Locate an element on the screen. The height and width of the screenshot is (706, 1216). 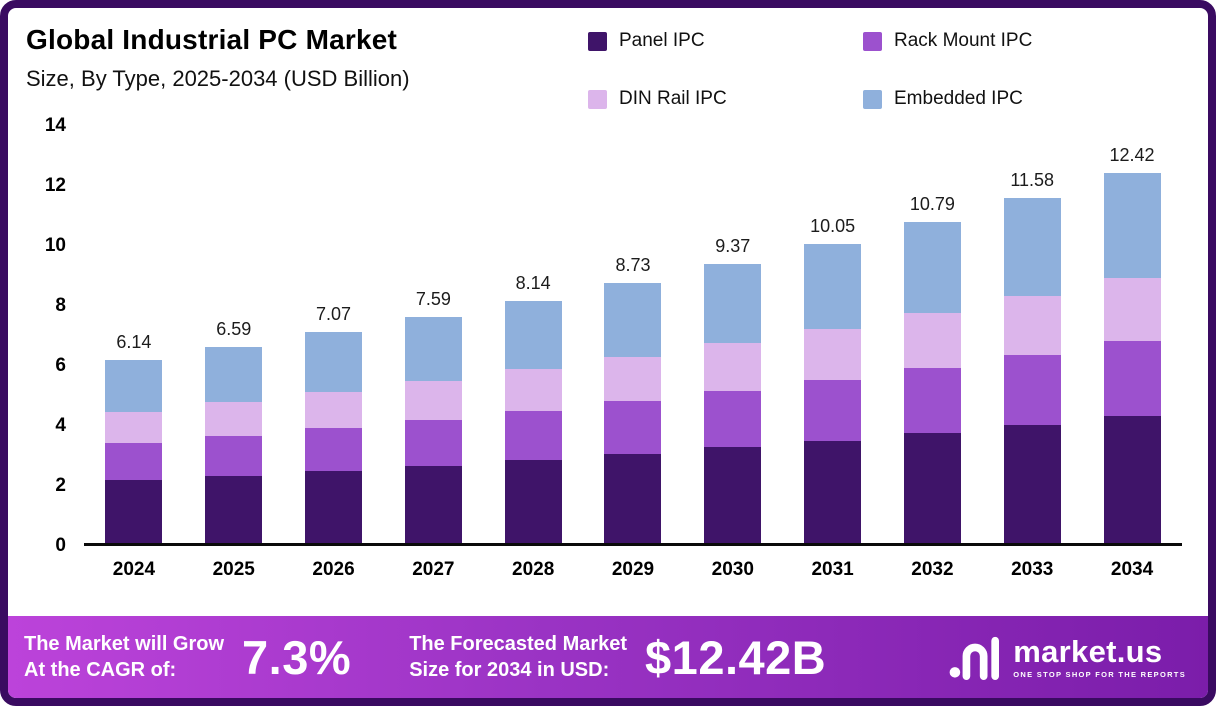
bar-total-label: 7.59 is located at coordinates (433, 298).